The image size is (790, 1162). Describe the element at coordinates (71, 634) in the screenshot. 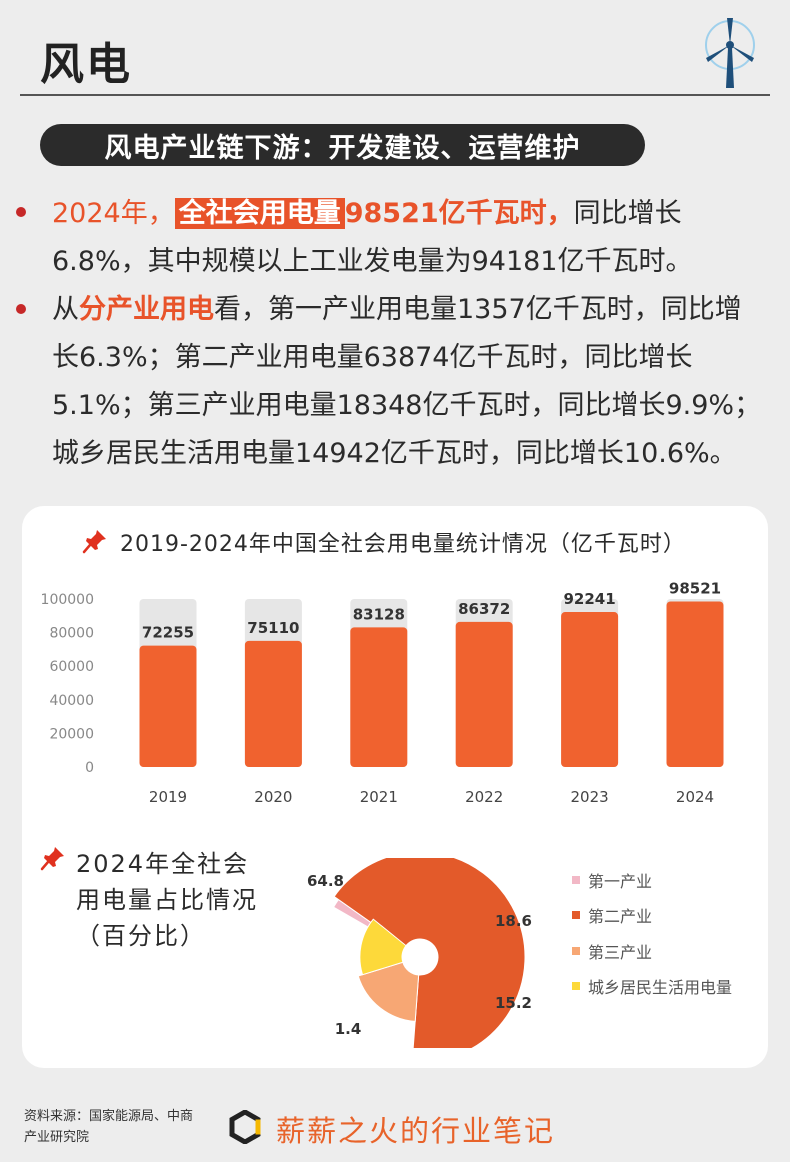

I see `y-tick-label: 80000` at that location.